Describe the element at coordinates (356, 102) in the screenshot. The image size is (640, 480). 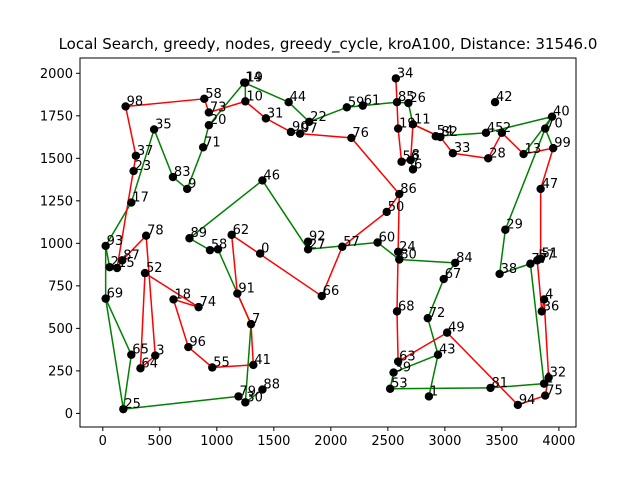
I see `node-label: 59` at that location.